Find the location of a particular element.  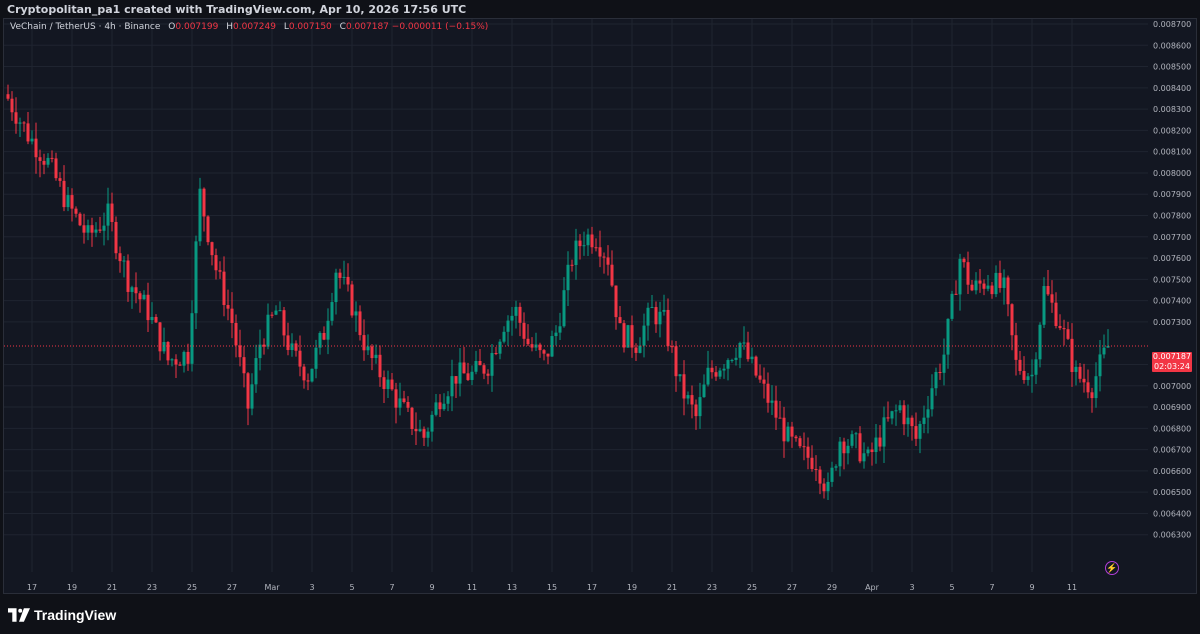

tradingview-logo-icon is located at coordinates (19, 615).